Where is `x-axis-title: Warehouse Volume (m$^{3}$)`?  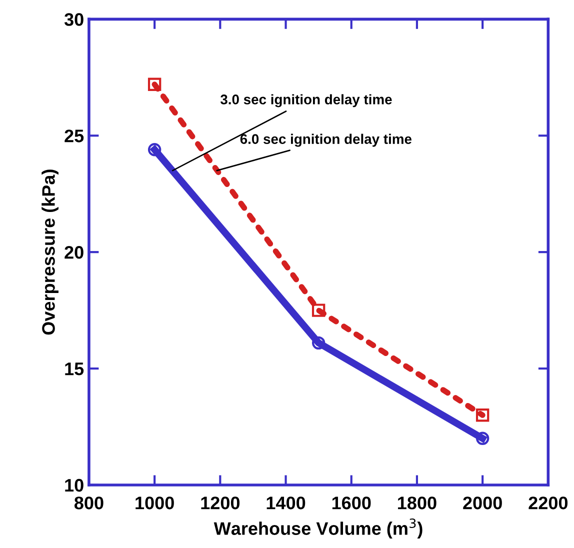 x-axis-title: Warehouse Volume (m$^{3}$) is located at coordinates (318, 528).